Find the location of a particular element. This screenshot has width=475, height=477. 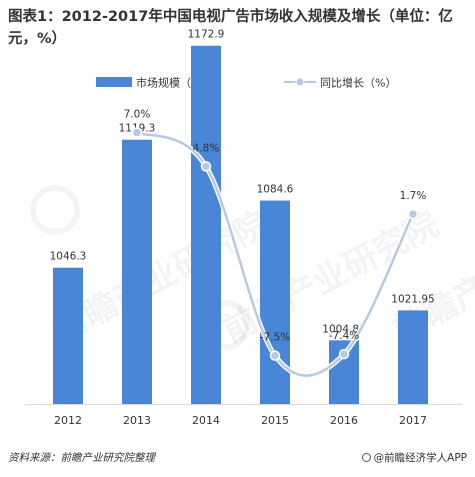

legend-line-label: 同比增长（%） is located at coordinates (358, 83).